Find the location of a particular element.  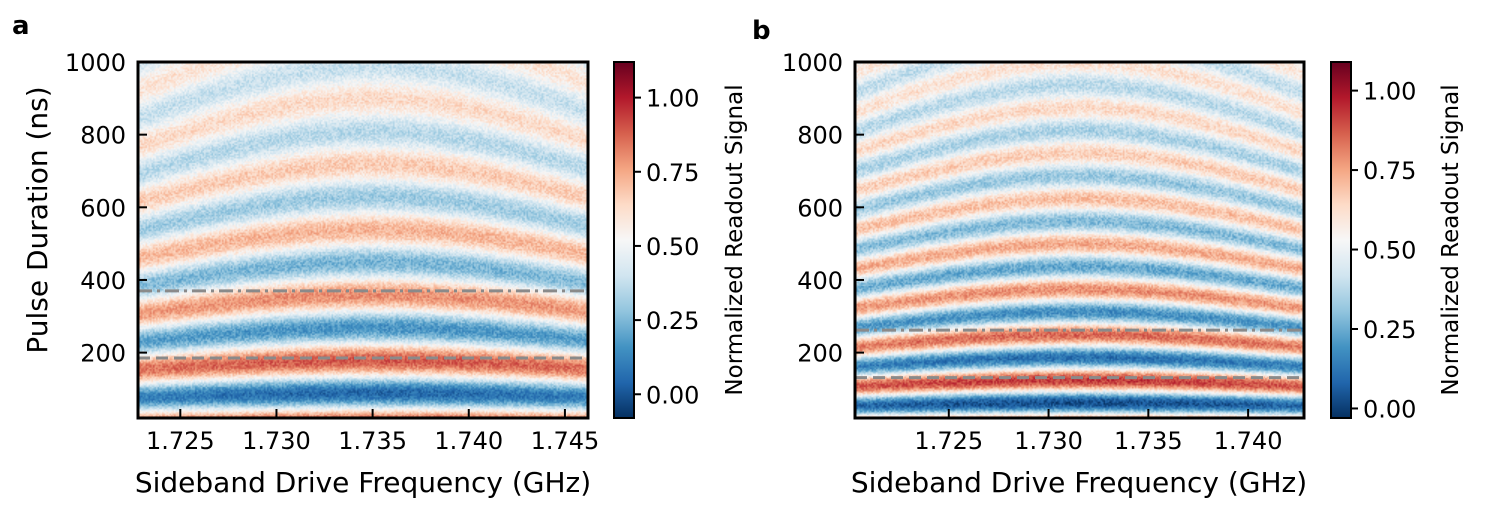

x-tick-label-a-1: 1.730 is located at coordinates (276, 441).